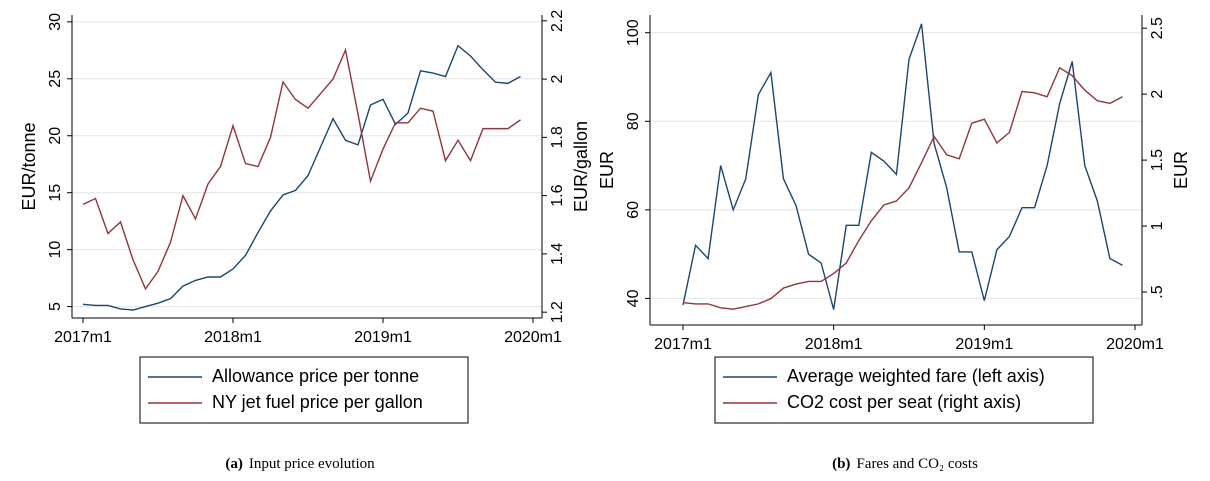  I want to click on caption: (a) Input price evolution, so click(300, 464).